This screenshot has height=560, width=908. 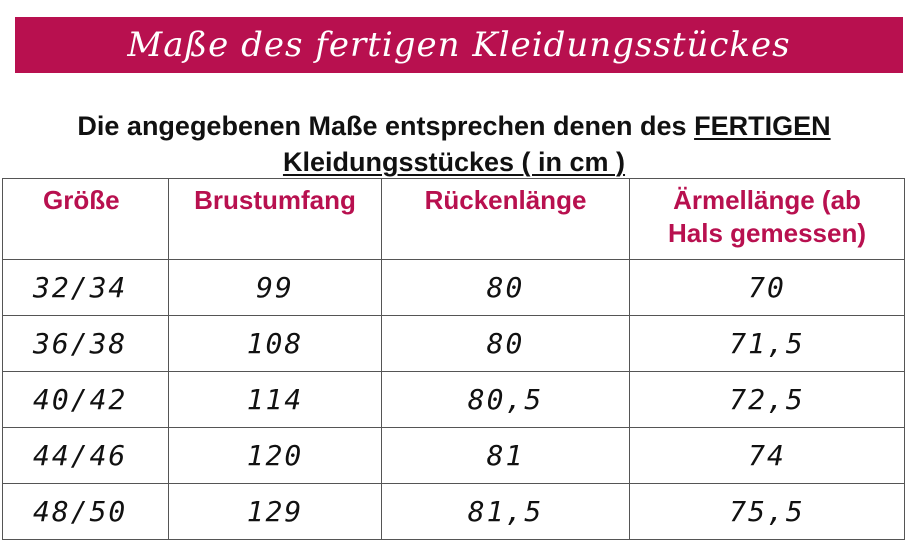 What do you see at coordinates (85, 219) in the screenshot?
I see `header-size: Größe` at bounding box center [85, 219].